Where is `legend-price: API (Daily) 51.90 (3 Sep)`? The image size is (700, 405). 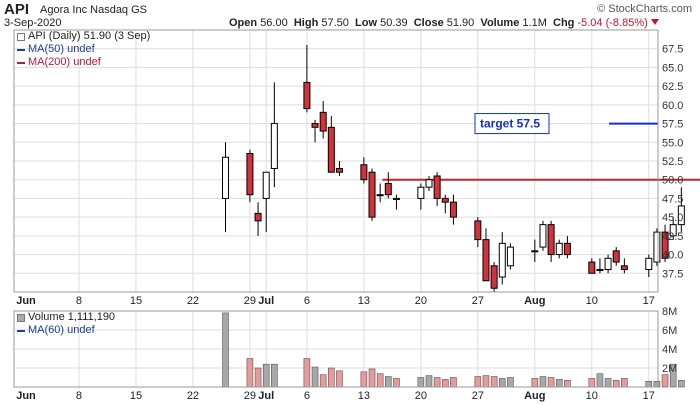 legend-price: API (Daily) 51.90 (3 Sep) is located at coordinates (83, 36).